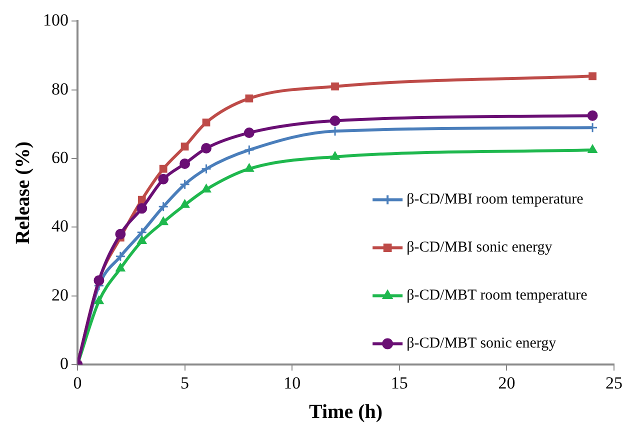  What do you see at coordinates (479, 248) in the screenshot?
I see `legend-label: β-CD/MBI sonic energy` at bounding box center [479, 248].